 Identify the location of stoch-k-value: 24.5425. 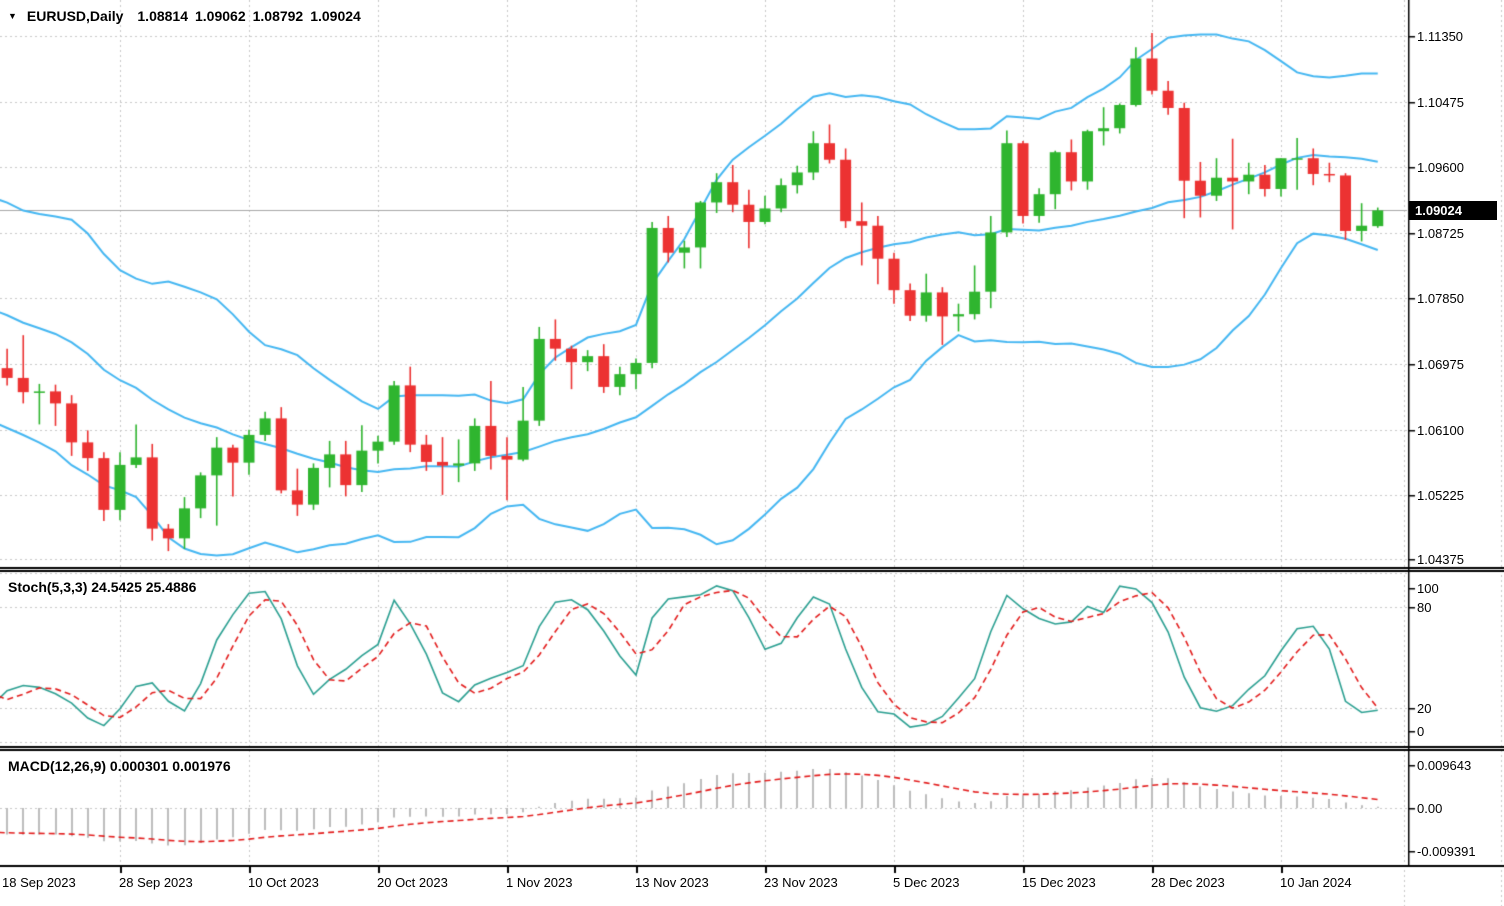
(116, 587).